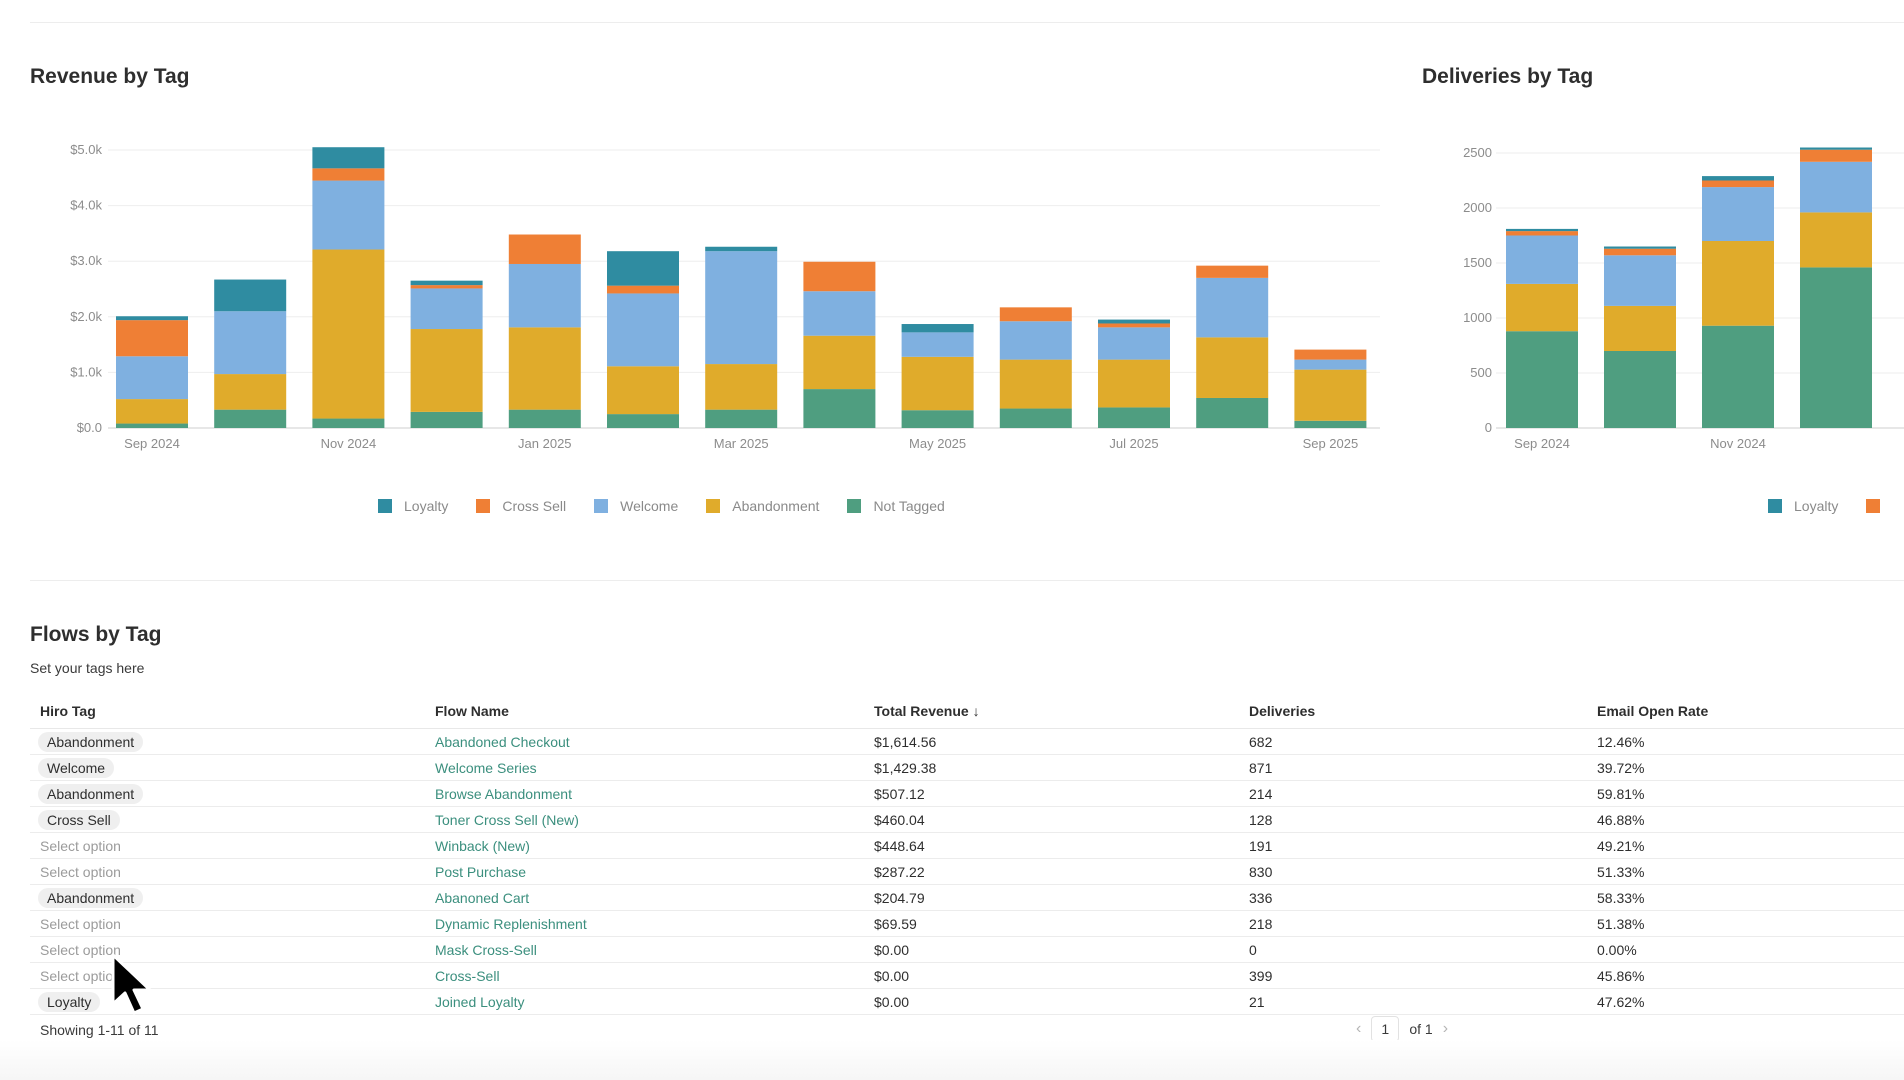 The height and width of the screenshot is (1080, 1904). Describe the element at coordinates (896, 506) in the screenshot. I see `legend-item-not-tagged: Not Tagged` at that location.